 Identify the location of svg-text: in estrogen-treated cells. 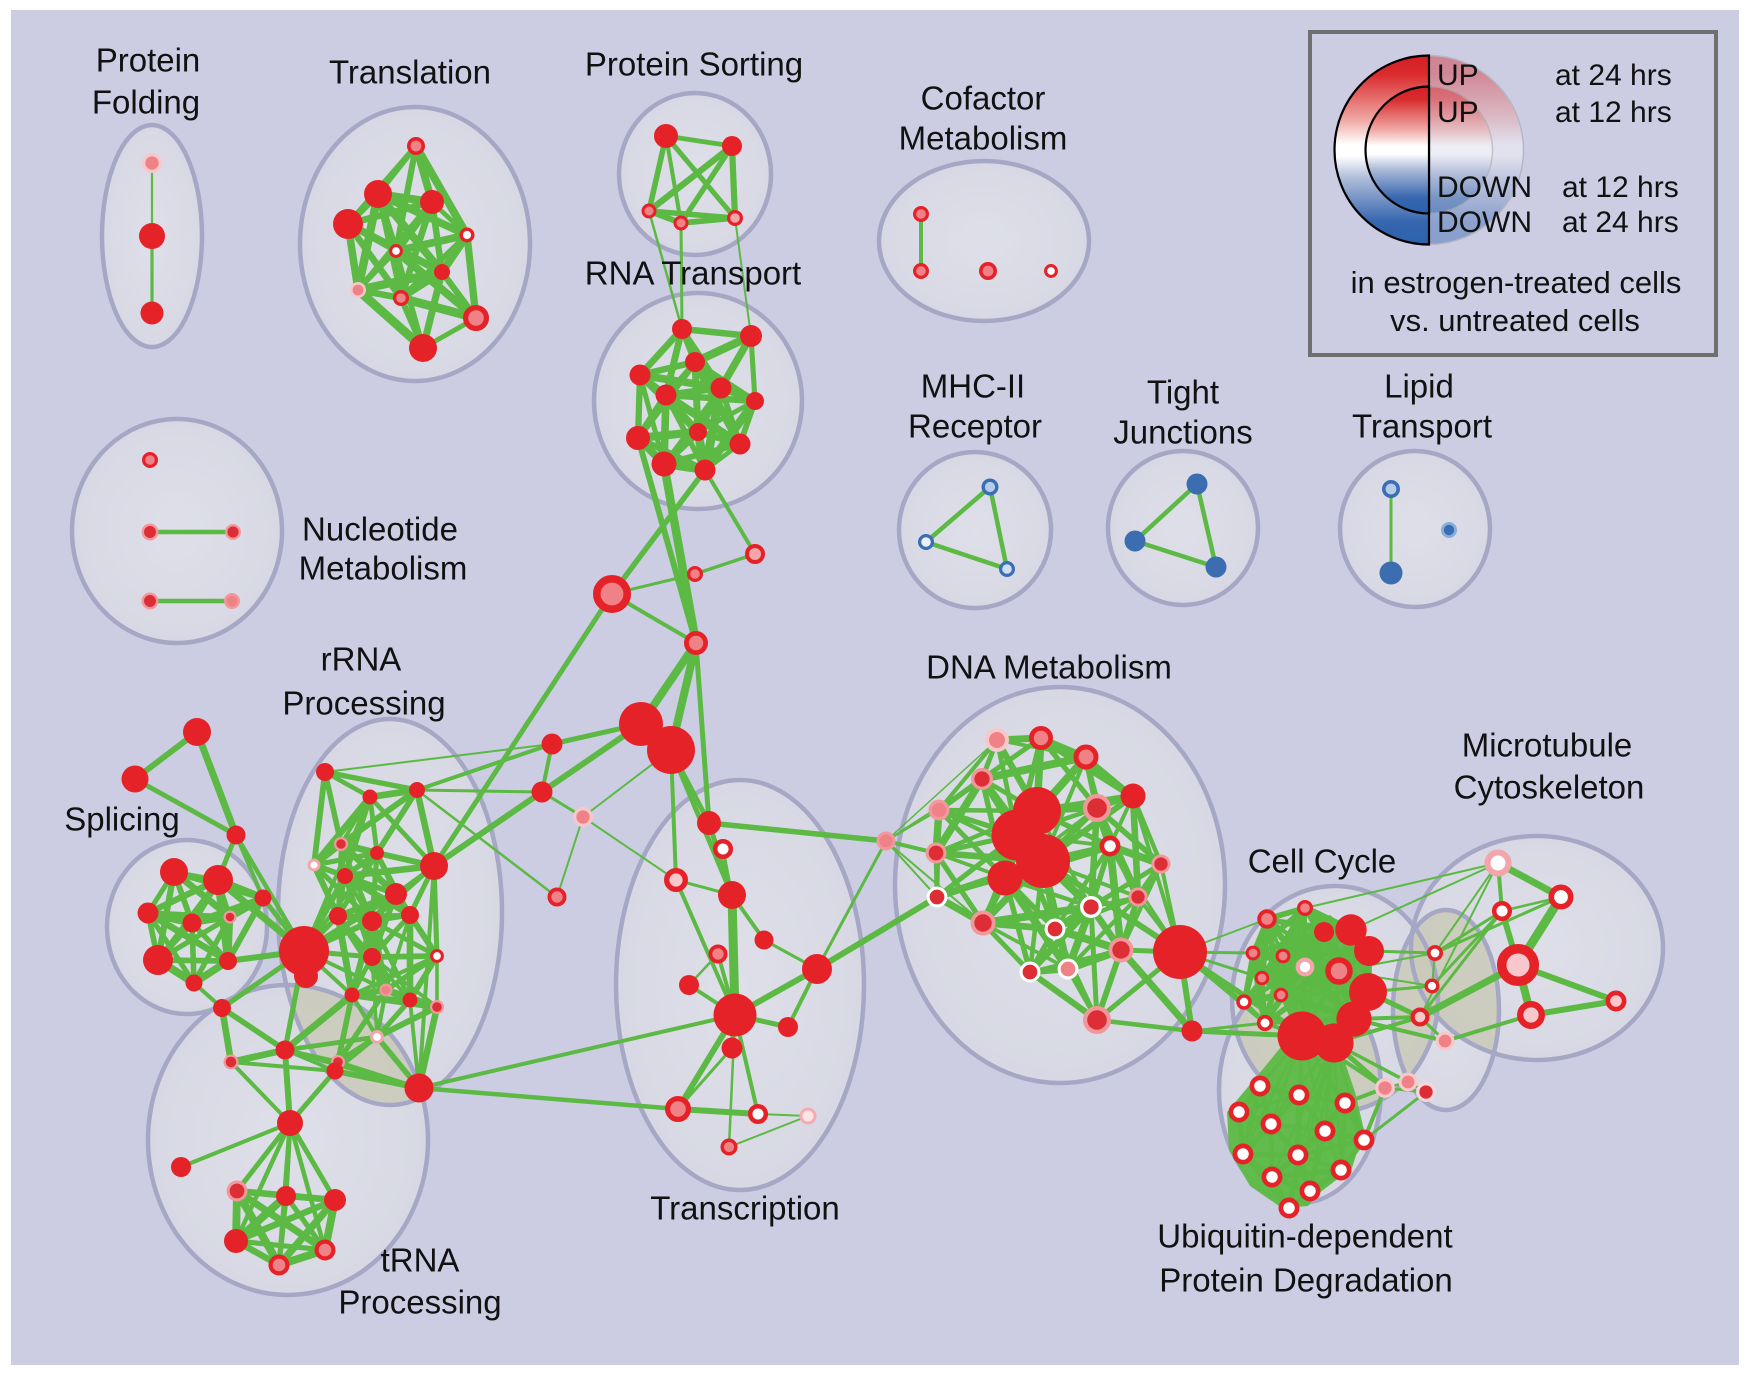
(1516, 282).